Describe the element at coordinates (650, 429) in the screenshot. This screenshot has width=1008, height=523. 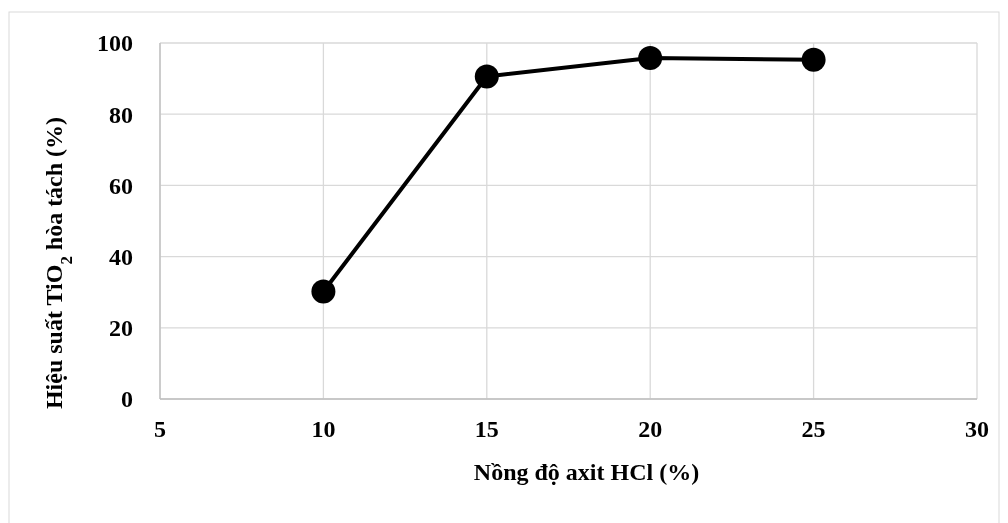
I see `x-tick-label: 20` at that location.